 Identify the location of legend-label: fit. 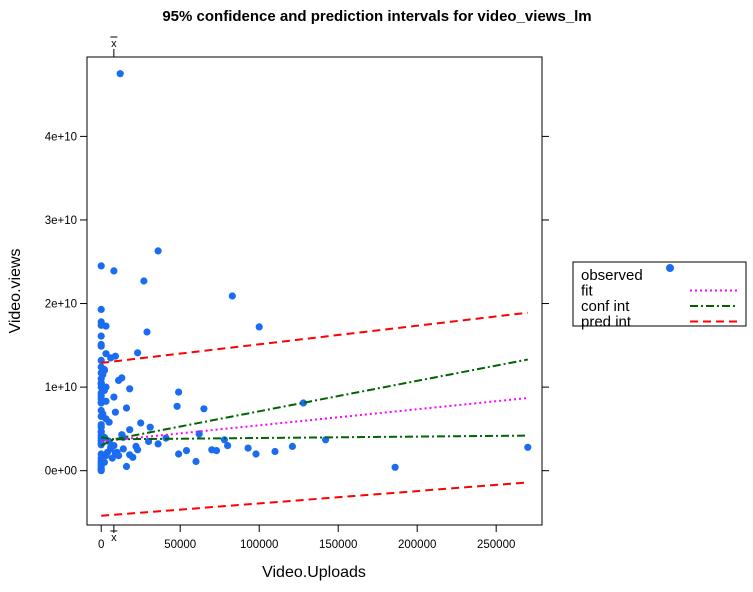
(587, 291).